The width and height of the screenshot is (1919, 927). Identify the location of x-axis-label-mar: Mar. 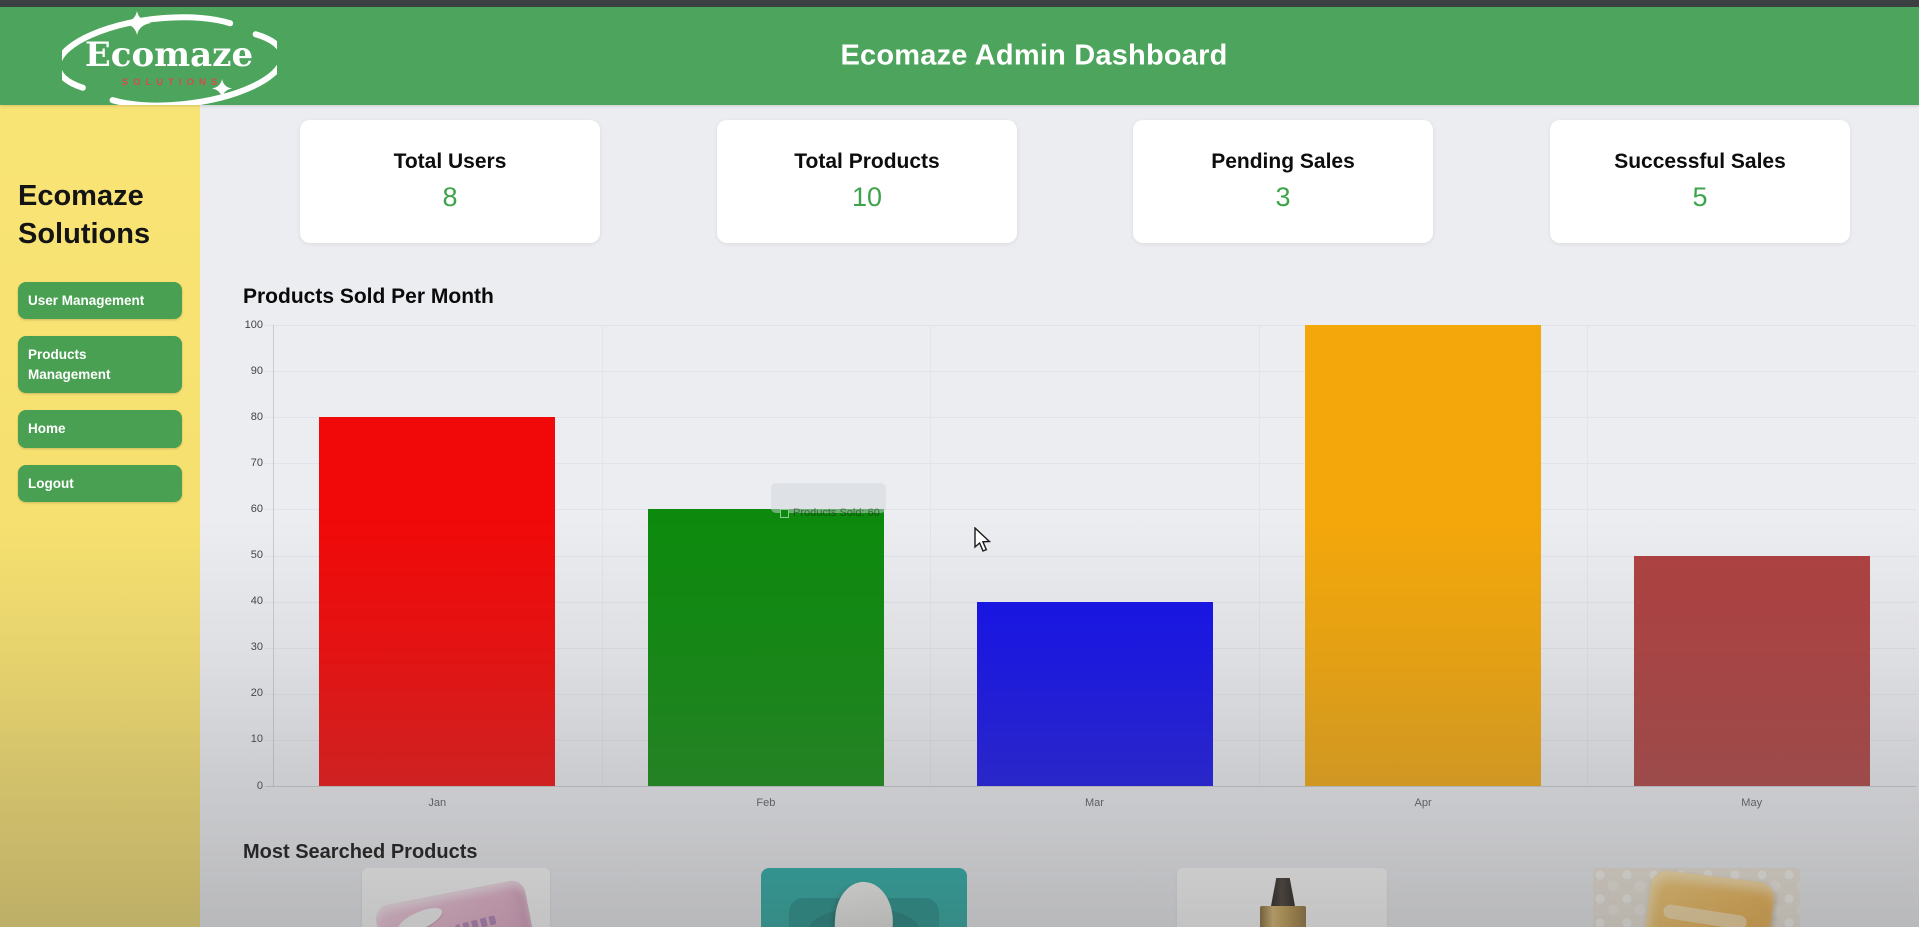
(1094, 803).